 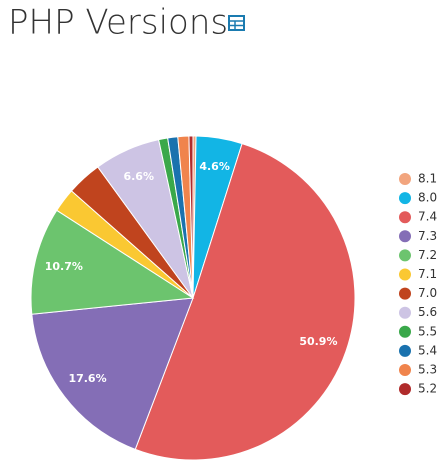 I want to click on legend-label: 5.3, so click(x=427, y=370).